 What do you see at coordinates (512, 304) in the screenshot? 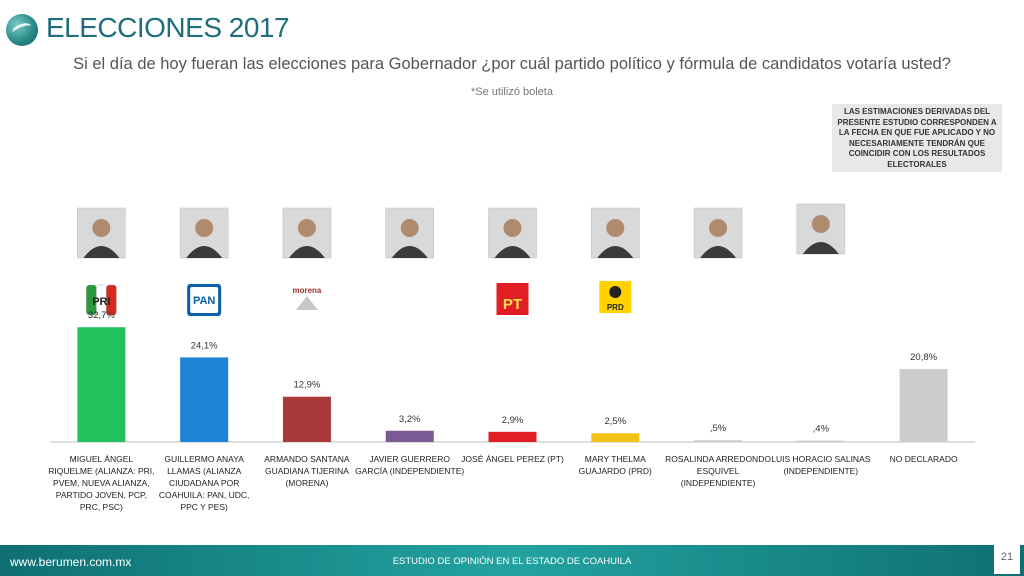
I see `svg-text: PT` at bounding box center [512, 304].